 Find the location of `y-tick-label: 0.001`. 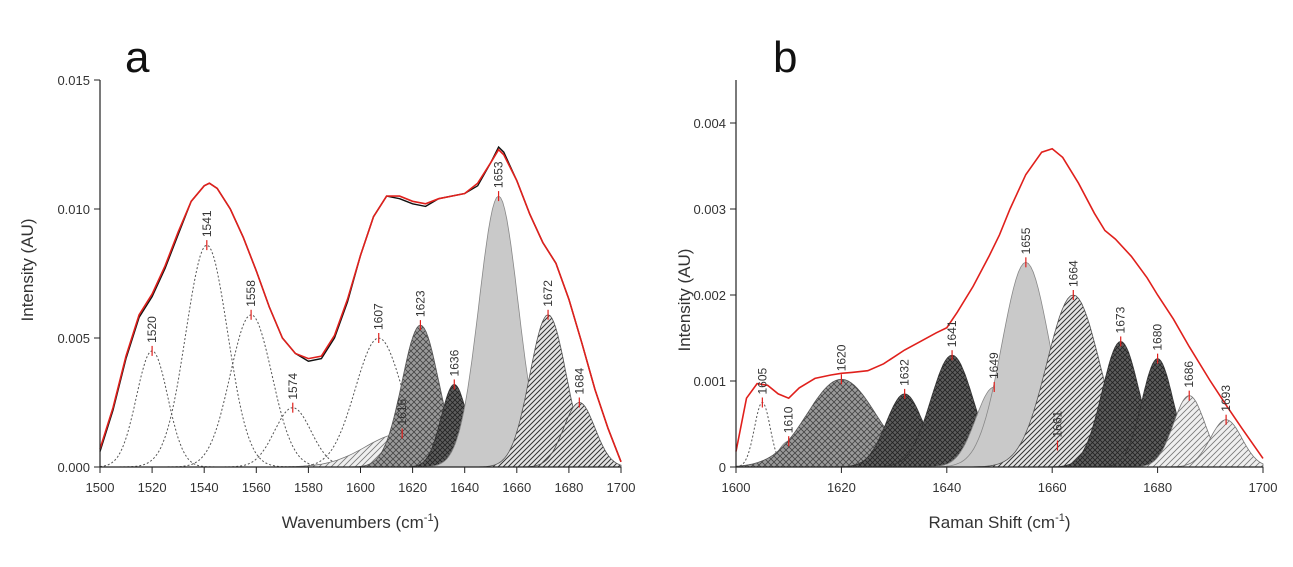

y-tick-label: 0.001 is located at coordinates (709, 381).